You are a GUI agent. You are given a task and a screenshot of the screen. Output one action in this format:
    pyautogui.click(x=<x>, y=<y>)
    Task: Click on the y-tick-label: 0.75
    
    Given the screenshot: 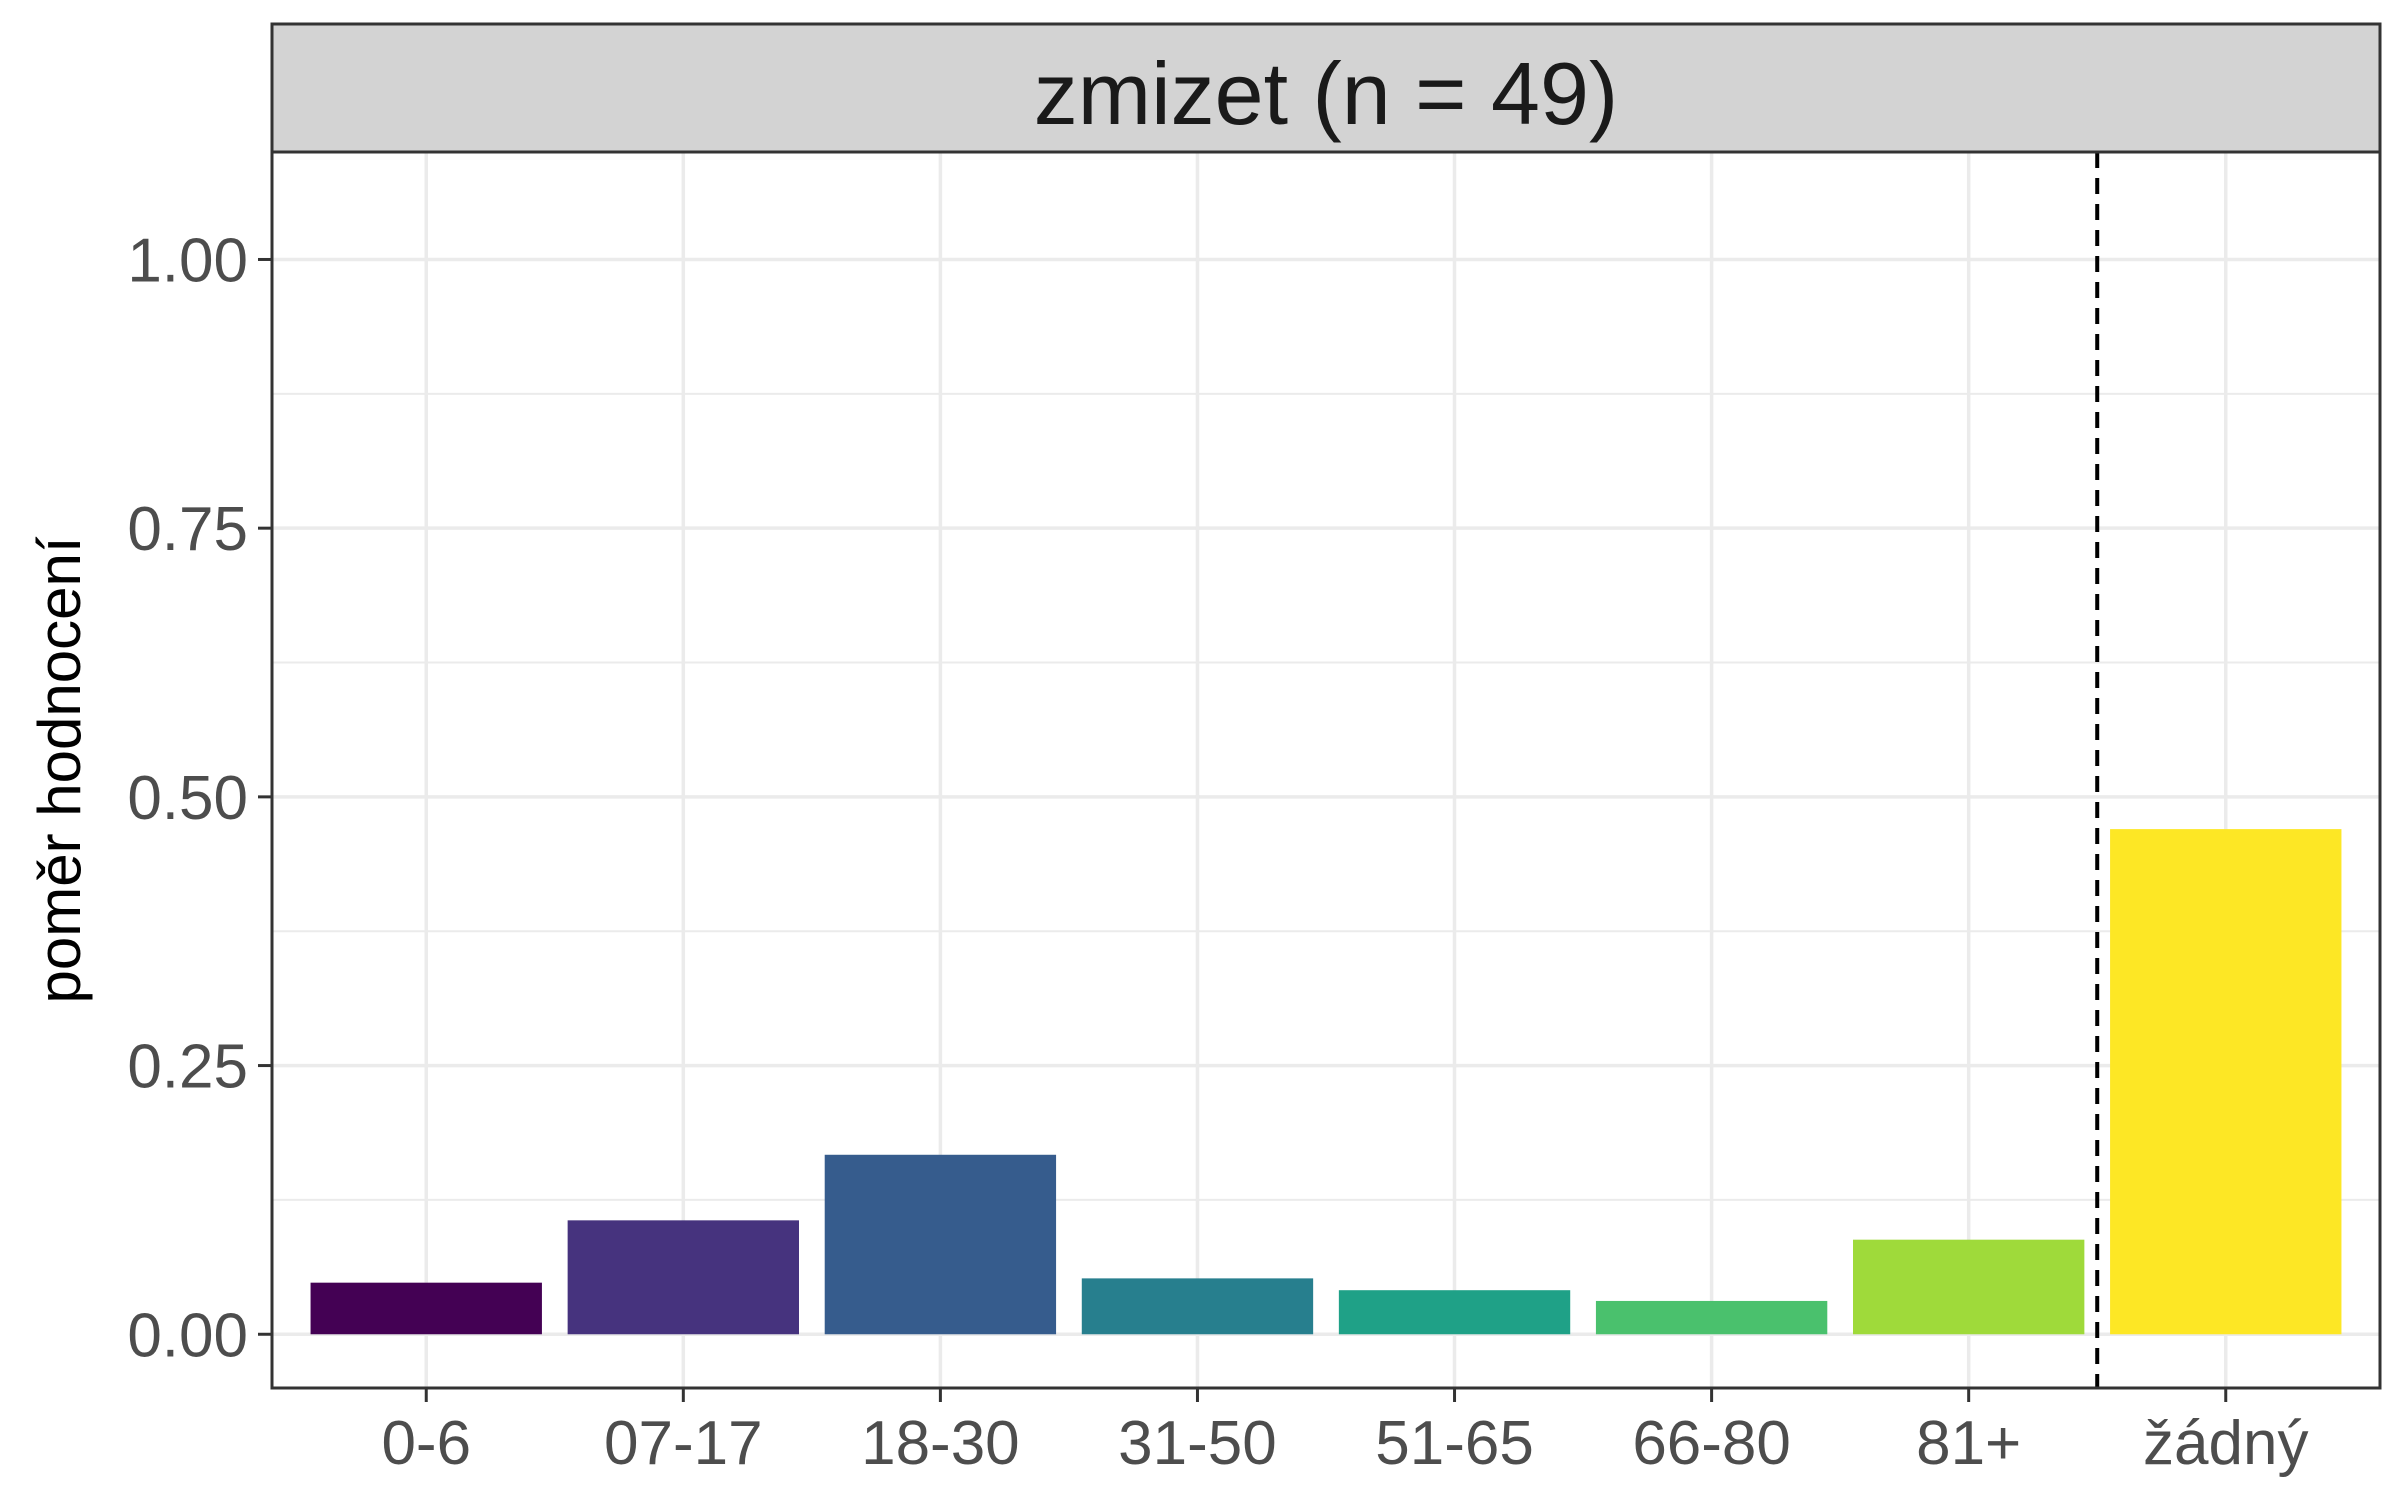 What is the action you would take?
    pyautogui.click(x=187, y=529)
    